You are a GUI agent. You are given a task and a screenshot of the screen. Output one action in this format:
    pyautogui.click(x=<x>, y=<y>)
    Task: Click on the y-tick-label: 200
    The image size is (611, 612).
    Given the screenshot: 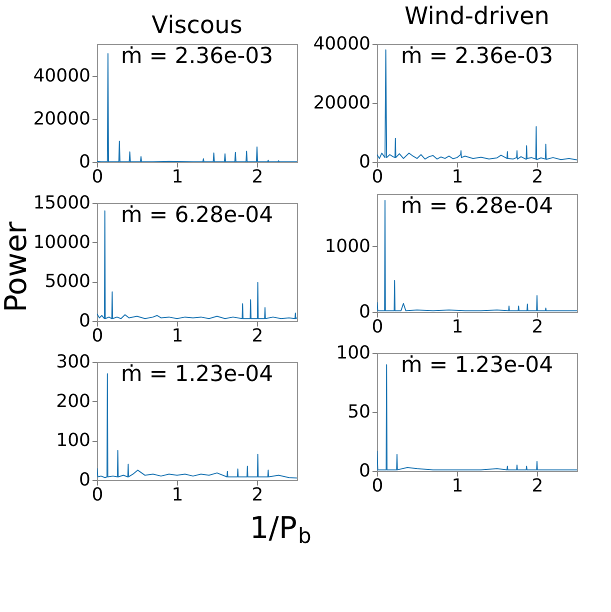 What is the action you would take?
    pyautogui.click(x=73, y=401)
    